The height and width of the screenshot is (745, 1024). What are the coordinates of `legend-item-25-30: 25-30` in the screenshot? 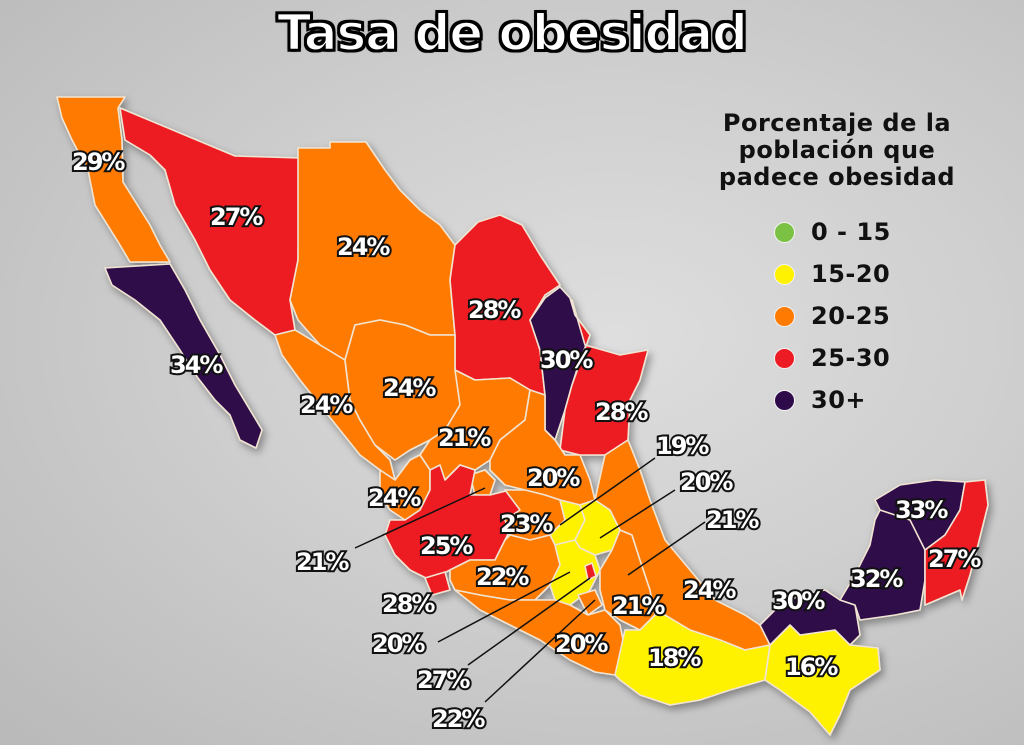 It's located at (873, 358).